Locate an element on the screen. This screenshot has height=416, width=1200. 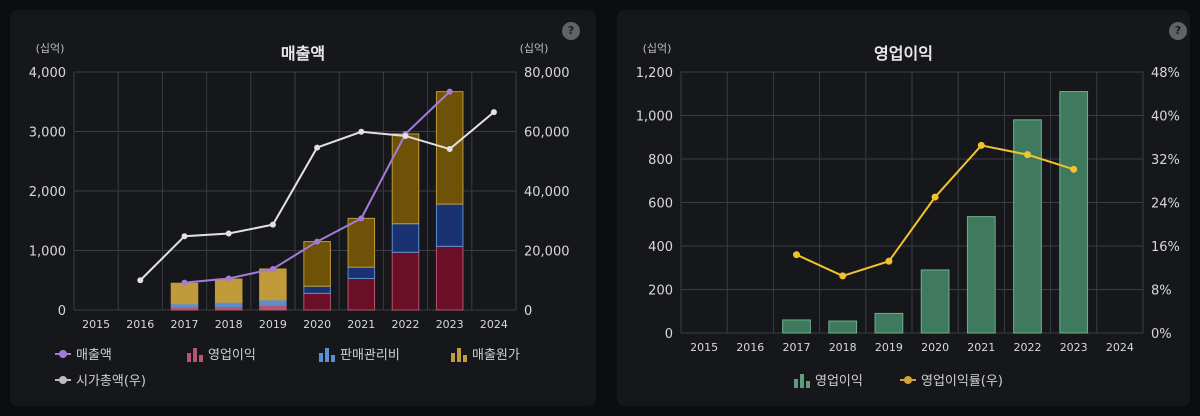
unit-label-left: (십억) is located at coordinates (50, 48).